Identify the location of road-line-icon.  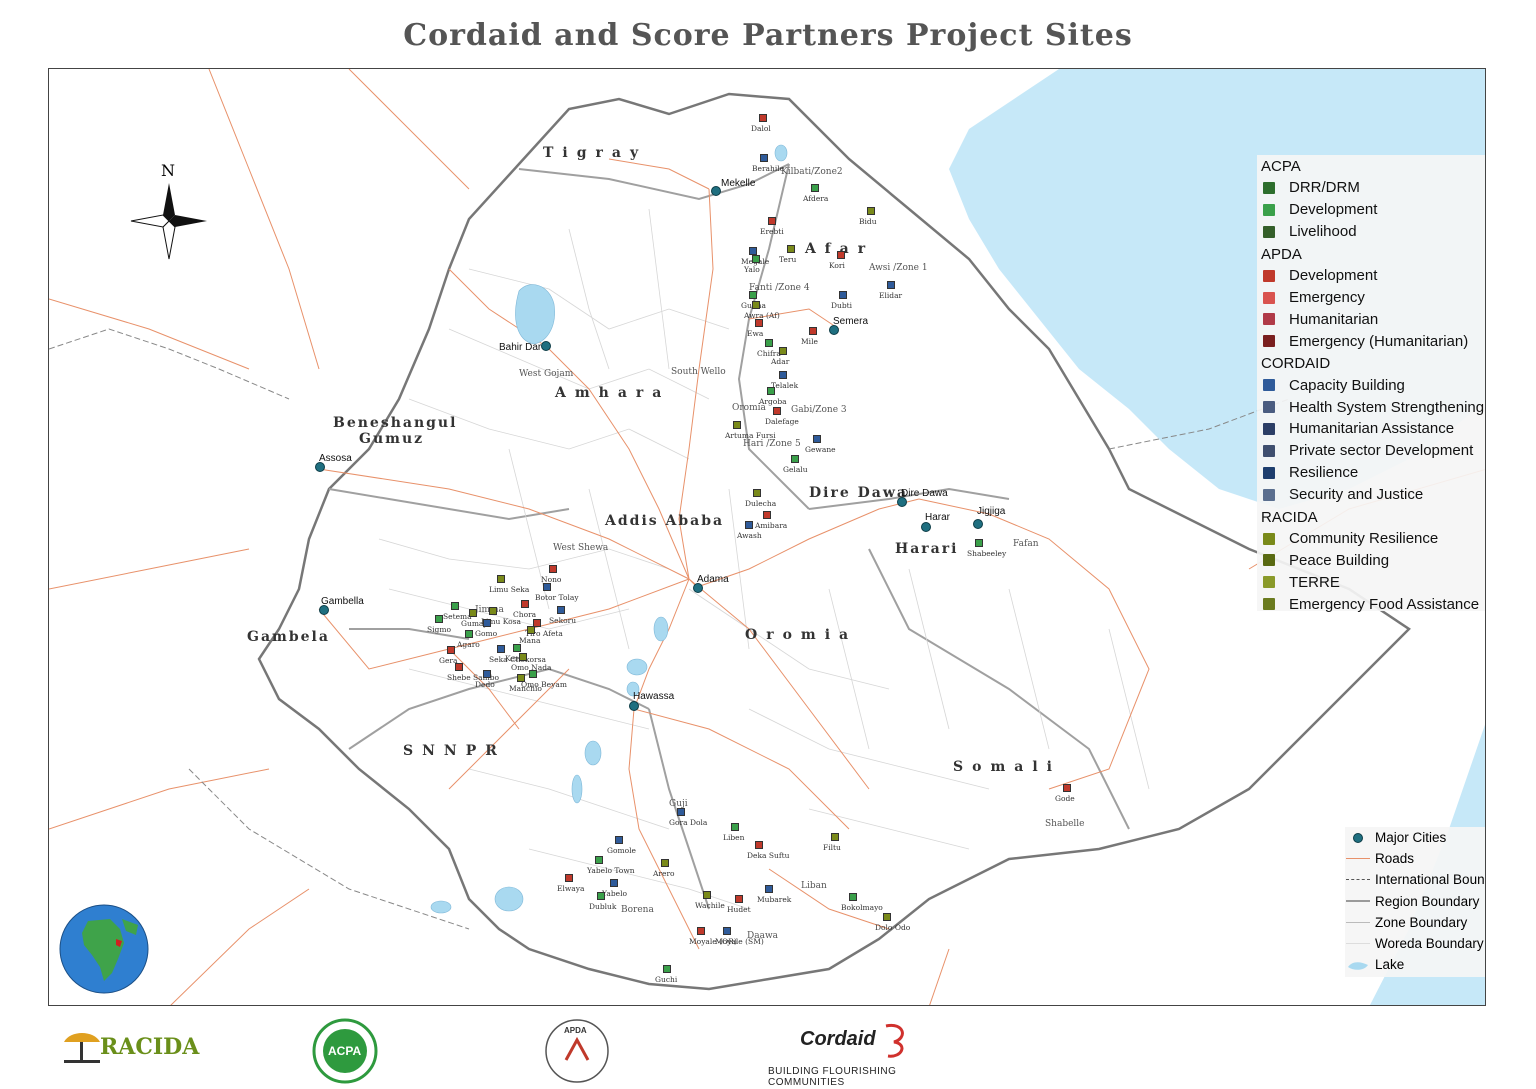
(1358, 859).